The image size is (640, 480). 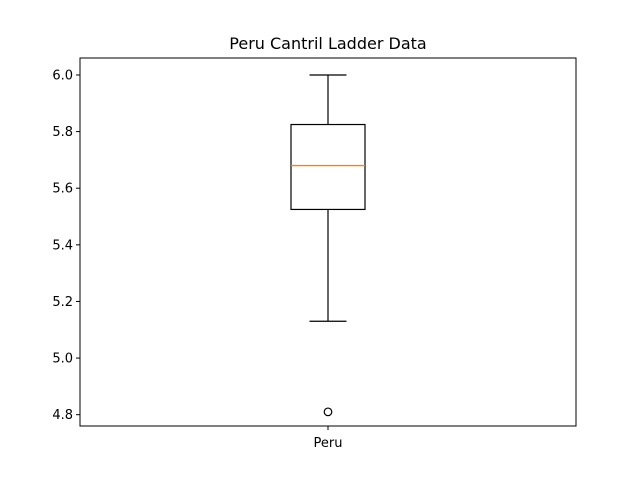 What do you see at coordinates (62, 302) in the screenshot?
I see `y-tick-label: 5.2` at bounding box center [62, 302].